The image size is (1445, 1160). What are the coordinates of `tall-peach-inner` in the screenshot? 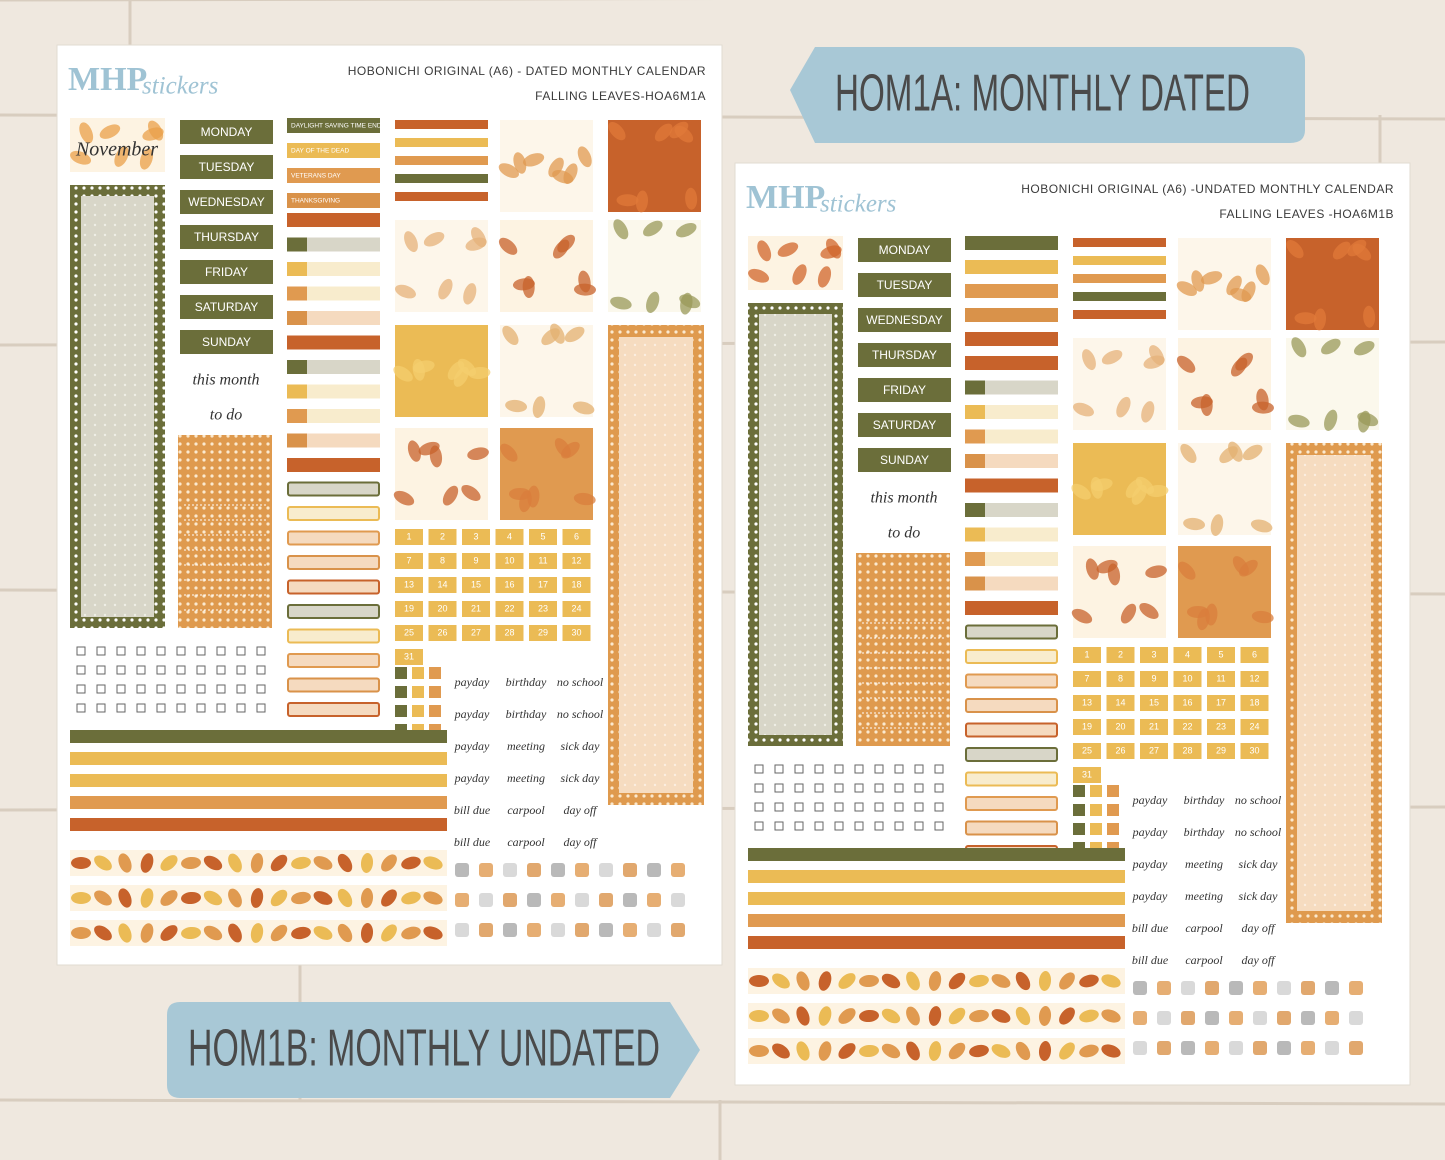 It's located at (656, 565).